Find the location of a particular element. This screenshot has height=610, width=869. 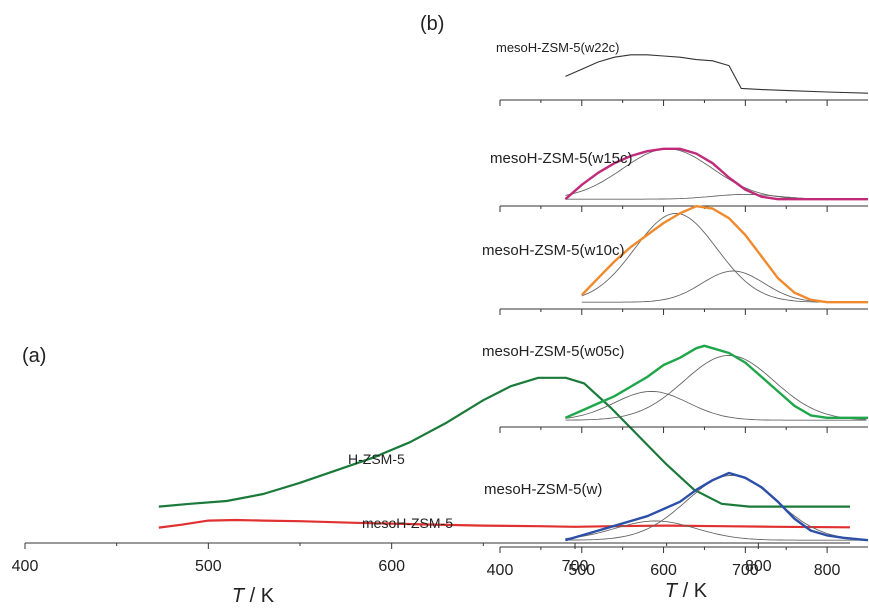

series-label-mesoh-zsm-5-w05c: mesoH-ZSM-5(w05c) is located at coordinates (553, 351).